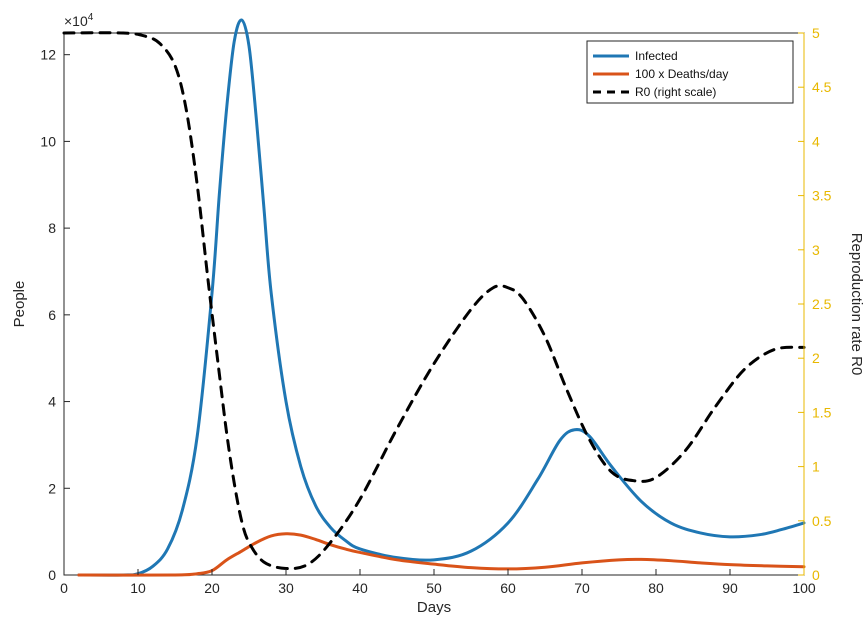 This screenshot has height=622, width=864. What do you see at coordinates (681, 74) in the screenshot?
I see `legend-label-deaths: 100 x Deaths/day` at bounding box center [681, 74].